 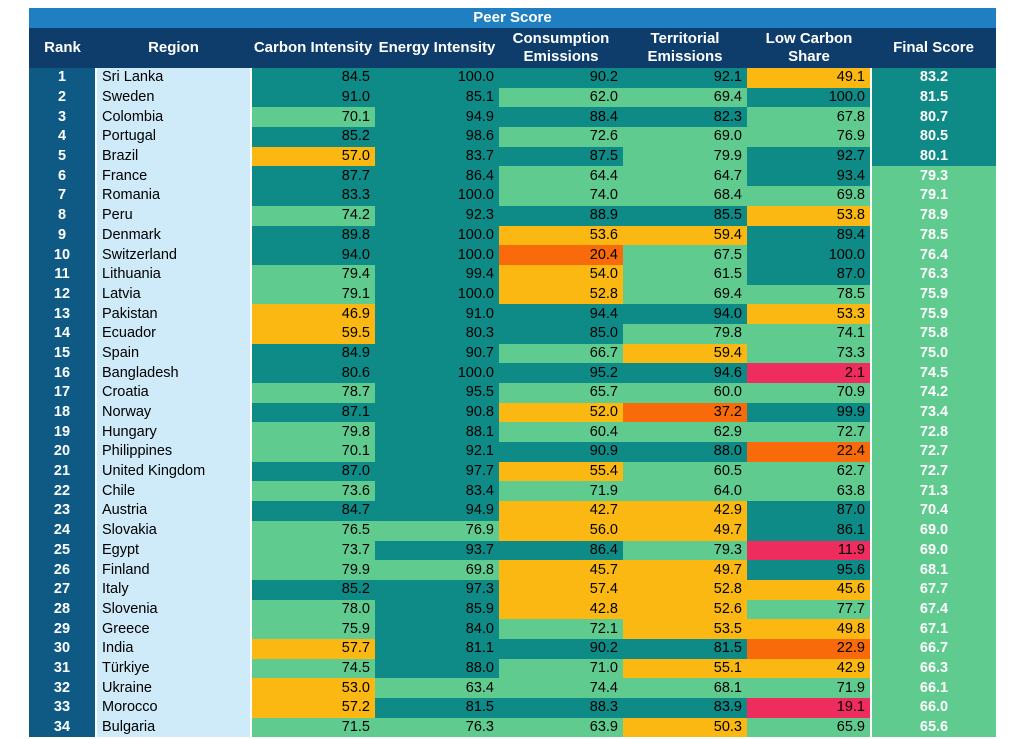 What do you see at coordinates (685, 629) in the screenshot?
I see `territorial-emissions-cell: 53.5` at bounding box center [685, 629].